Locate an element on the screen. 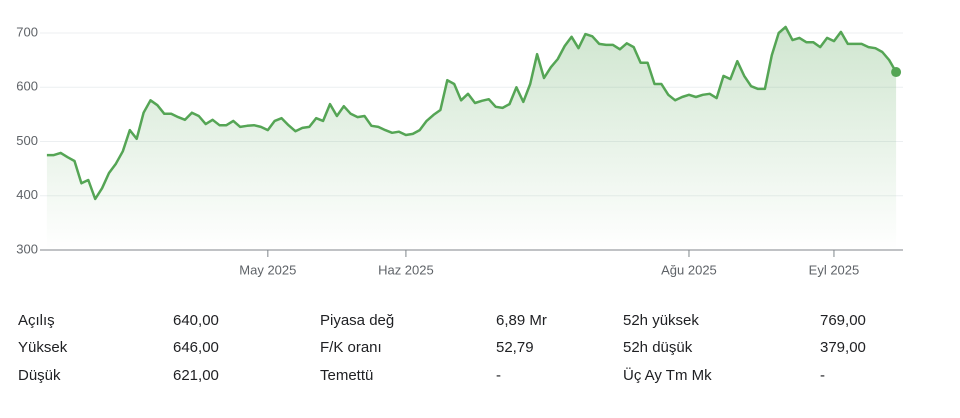 The width and height of the screenshot is (960, 418). stat-value: 379,00 is located at coordinates (843, 347).